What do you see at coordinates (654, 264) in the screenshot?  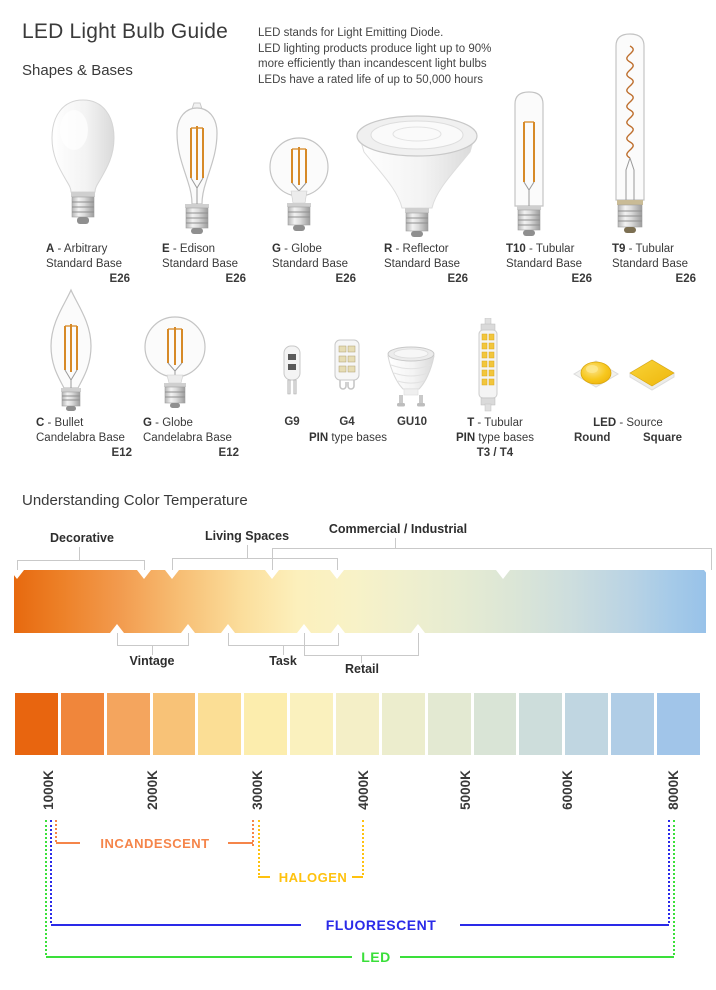 I see `bulb-label-t9: T9 - Tubular Standard Base E26` at bounding box center [654, 264].